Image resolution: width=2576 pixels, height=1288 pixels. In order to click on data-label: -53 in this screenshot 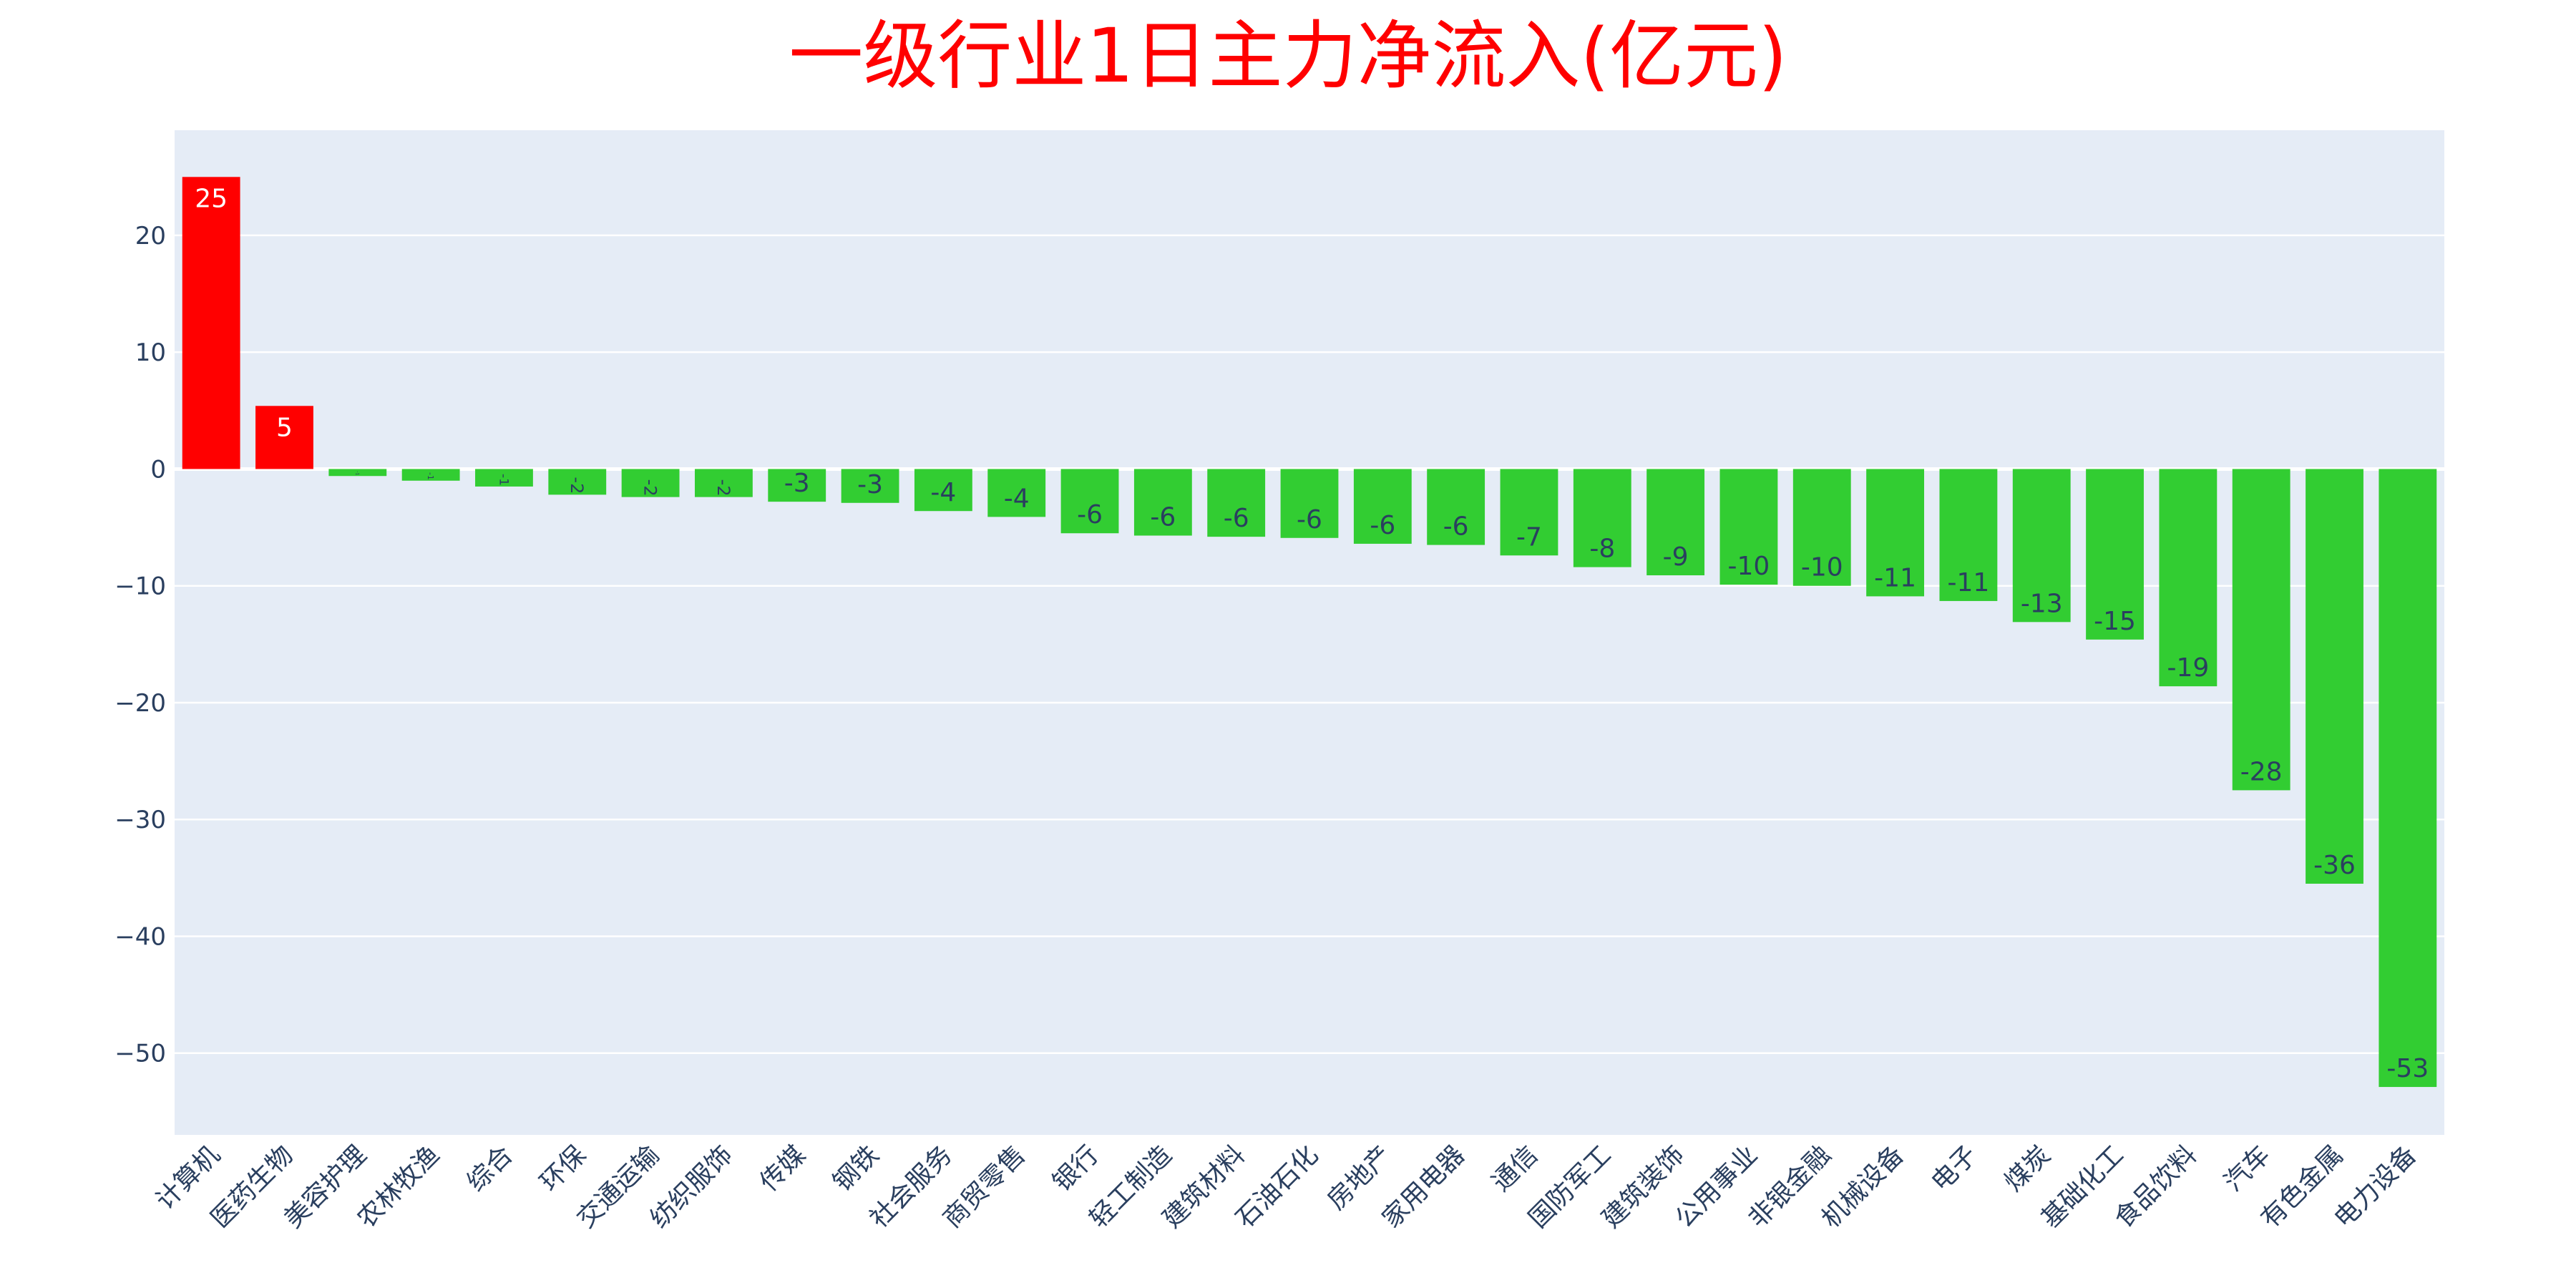, I will do `click(2407, 1068)`.